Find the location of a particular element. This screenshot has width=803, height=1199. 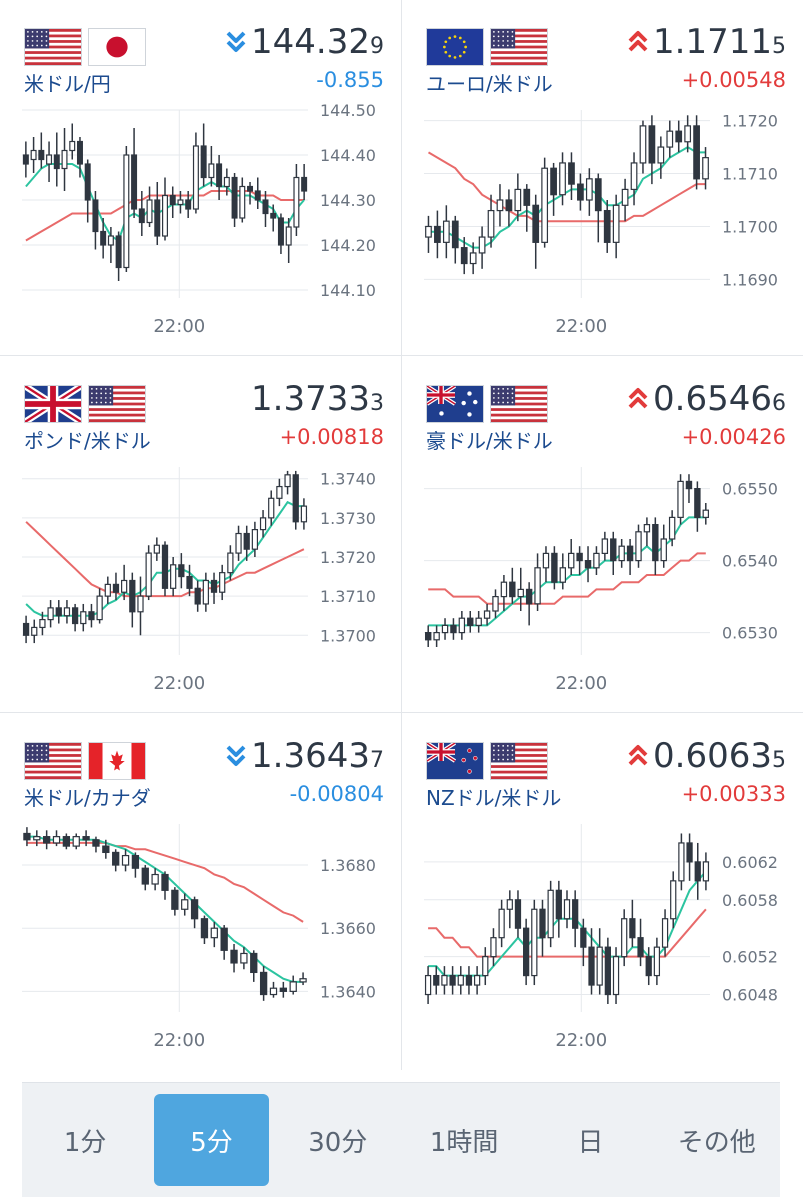

price-display: 0.6063 5 is located at coordinates (706, 756).